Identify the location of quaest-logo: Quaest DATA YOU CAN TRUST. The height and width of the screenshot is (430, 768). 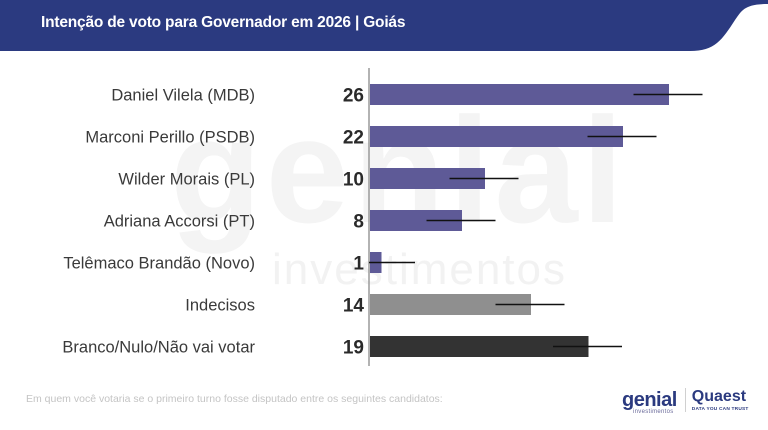
(720, 399).